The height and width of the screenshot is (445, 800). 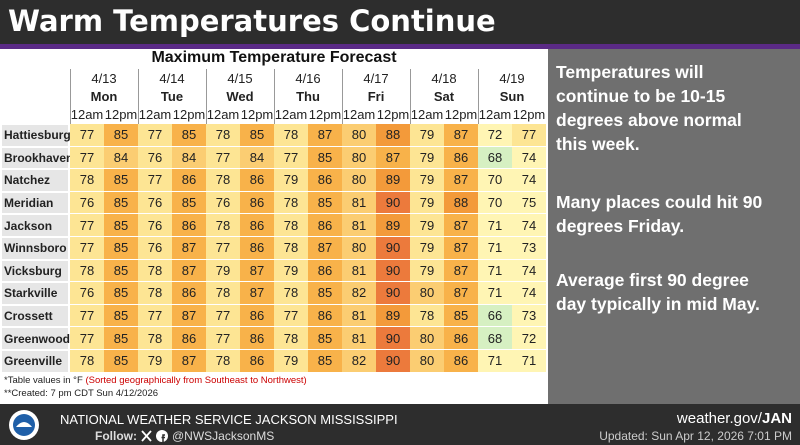 What do you see at coordinates (695, 436) in the screenshot?
I see `updated-time: Updated: Sun Apr 12, 2026 7:01 PM` at bounding box center [695, 436].